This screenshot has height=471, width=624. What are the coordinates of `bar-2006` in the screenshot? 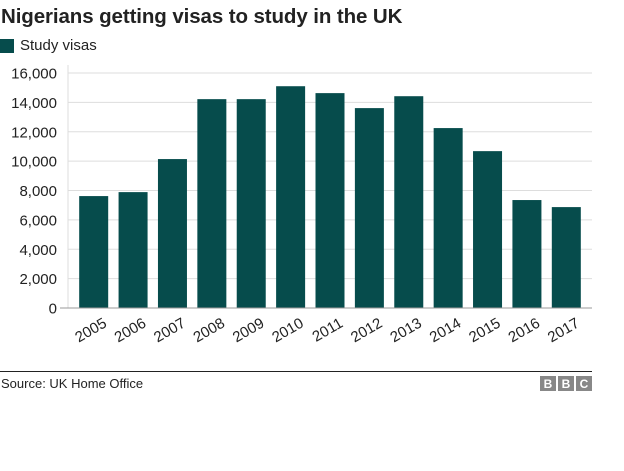 It's located at (133, 250).